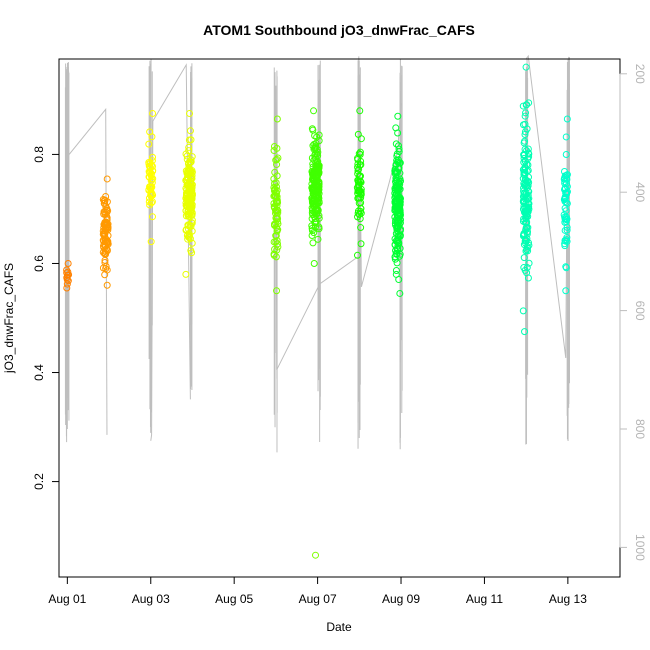  I want to click on x-tick-label: Aug 03, so click(151, 599).